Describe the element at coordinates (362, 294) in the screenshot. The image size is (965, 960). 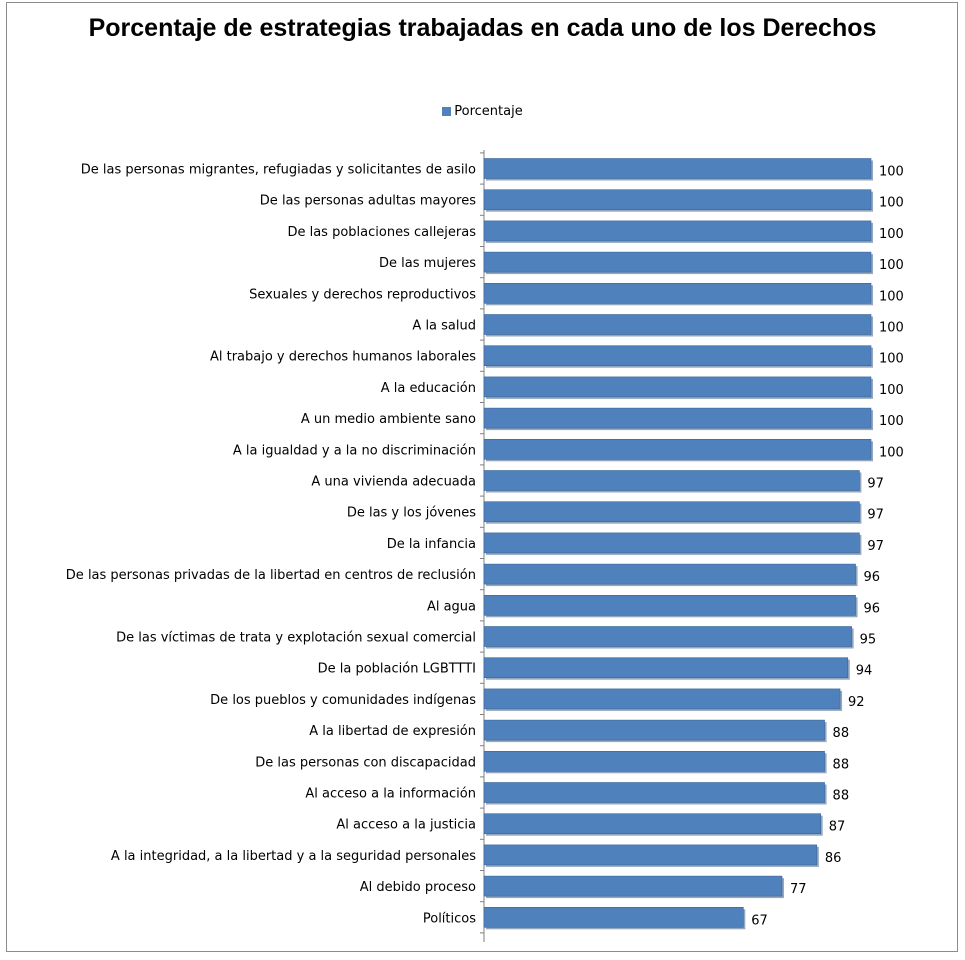
I see `category-label: Sexuales y derechos reproductivos` at that location.